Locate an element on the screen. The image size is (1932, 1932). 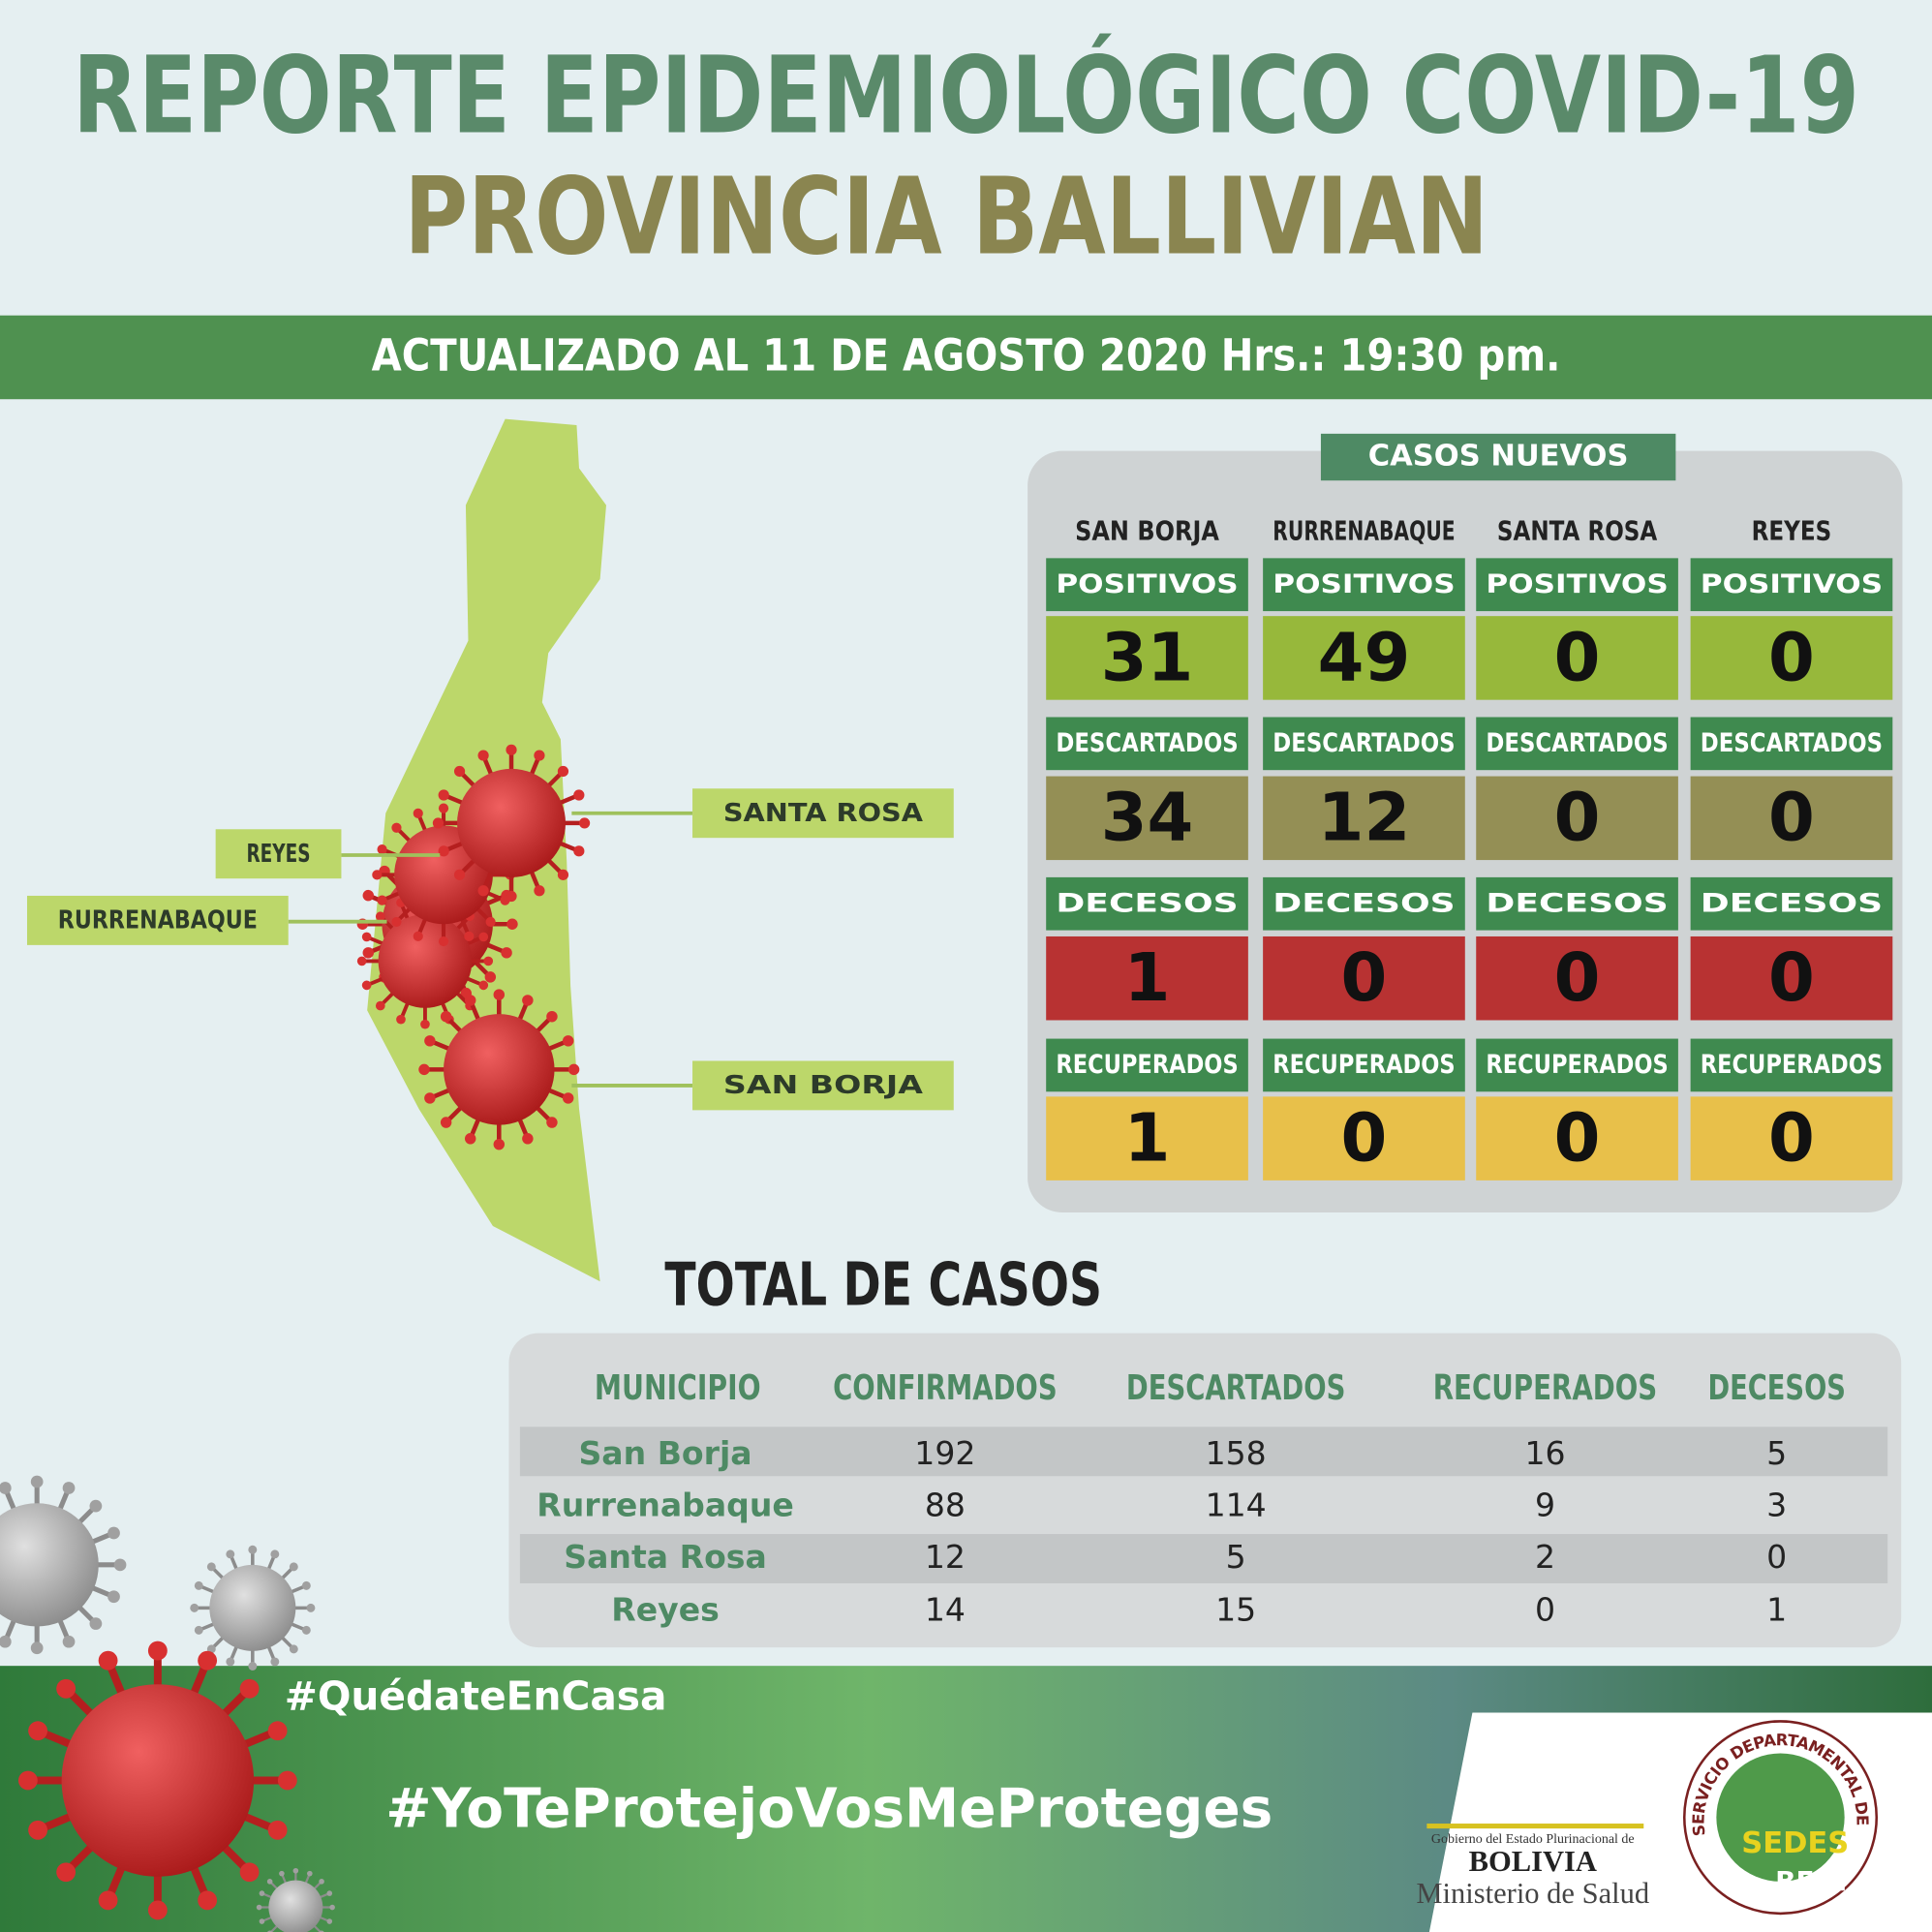
date-band is located at coordinates (966, 357).